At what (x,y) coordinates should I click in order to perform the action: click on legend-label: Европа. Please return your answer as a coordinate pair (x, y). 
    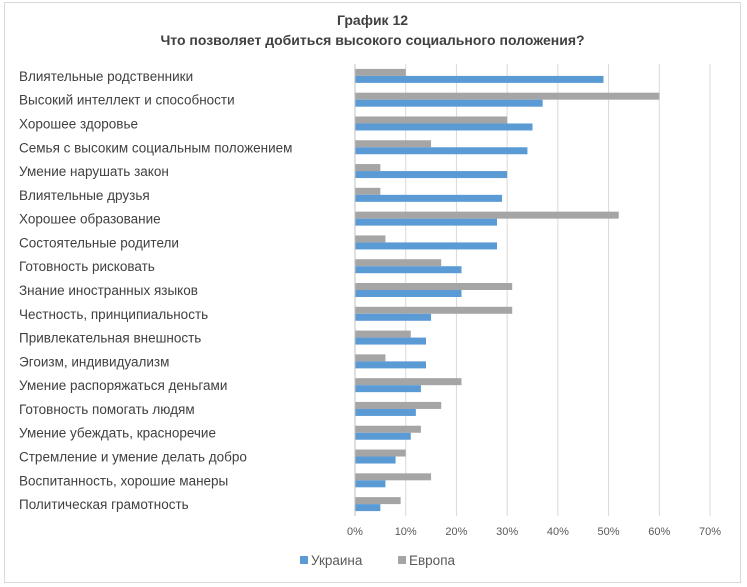
    Looking at the image, I should click on (432, 560).